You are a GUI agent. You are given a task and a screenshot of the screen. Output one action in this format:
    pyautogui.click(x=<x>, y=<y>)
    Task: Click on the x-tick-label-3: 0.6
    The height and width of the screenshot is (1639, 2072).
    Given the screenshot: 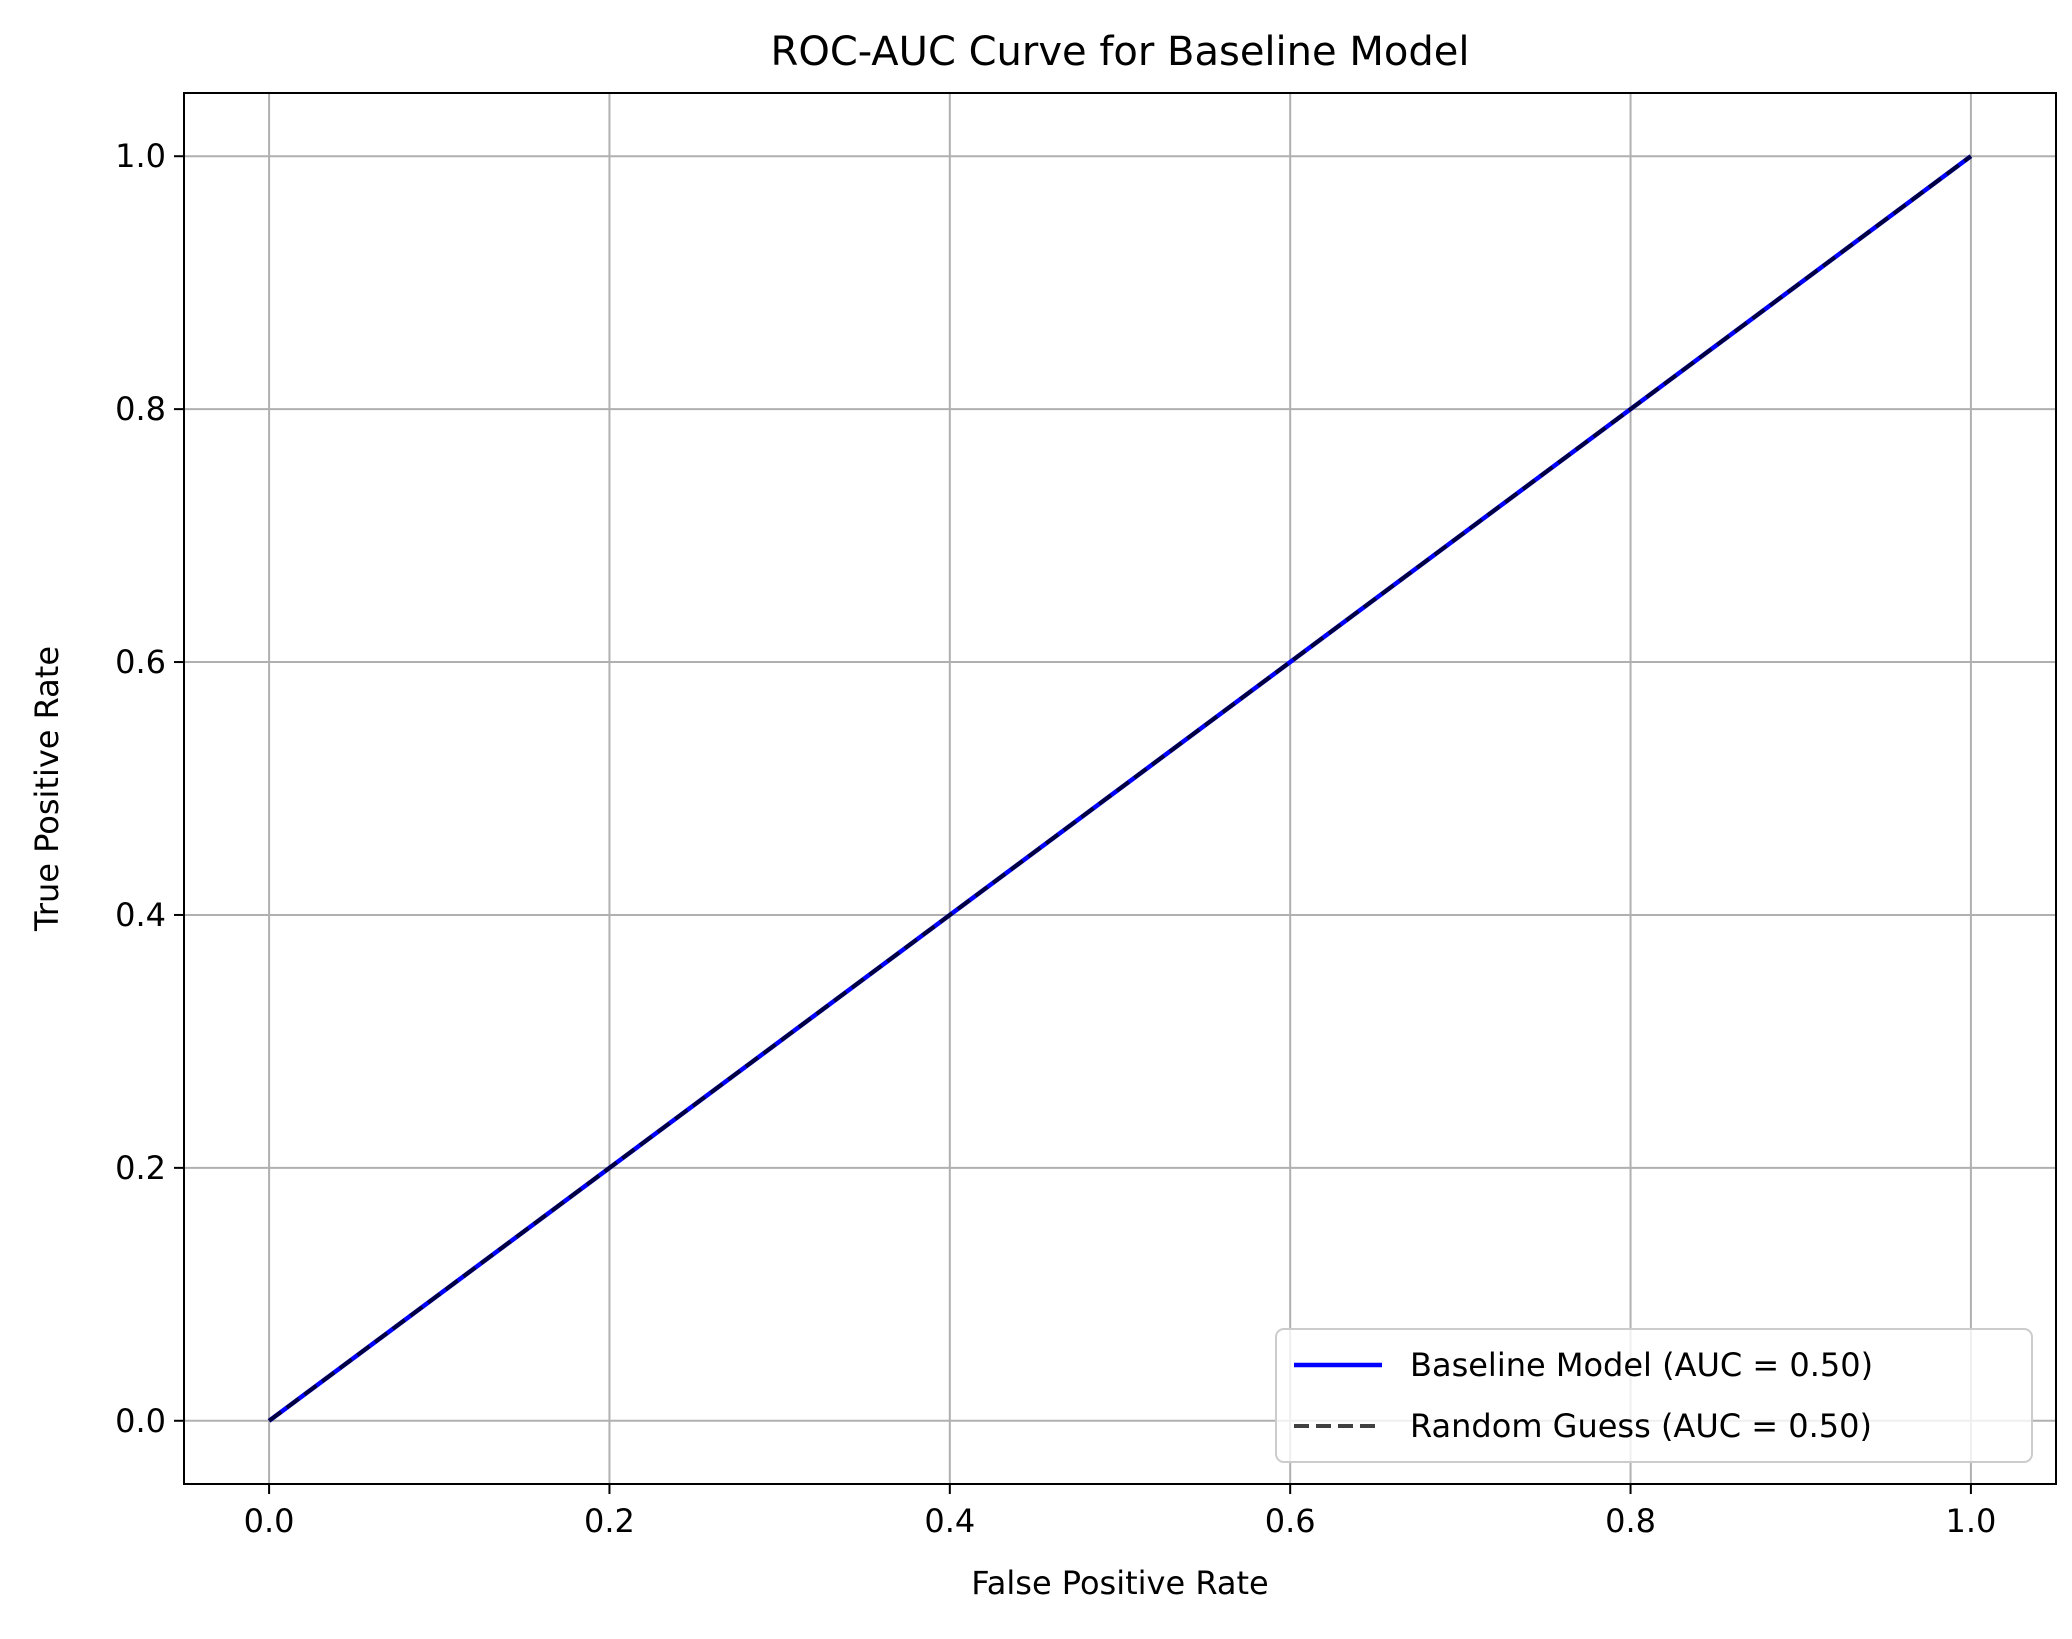 What is the action you would take?
    pyautogui.click(x=1290, y=1521)
    